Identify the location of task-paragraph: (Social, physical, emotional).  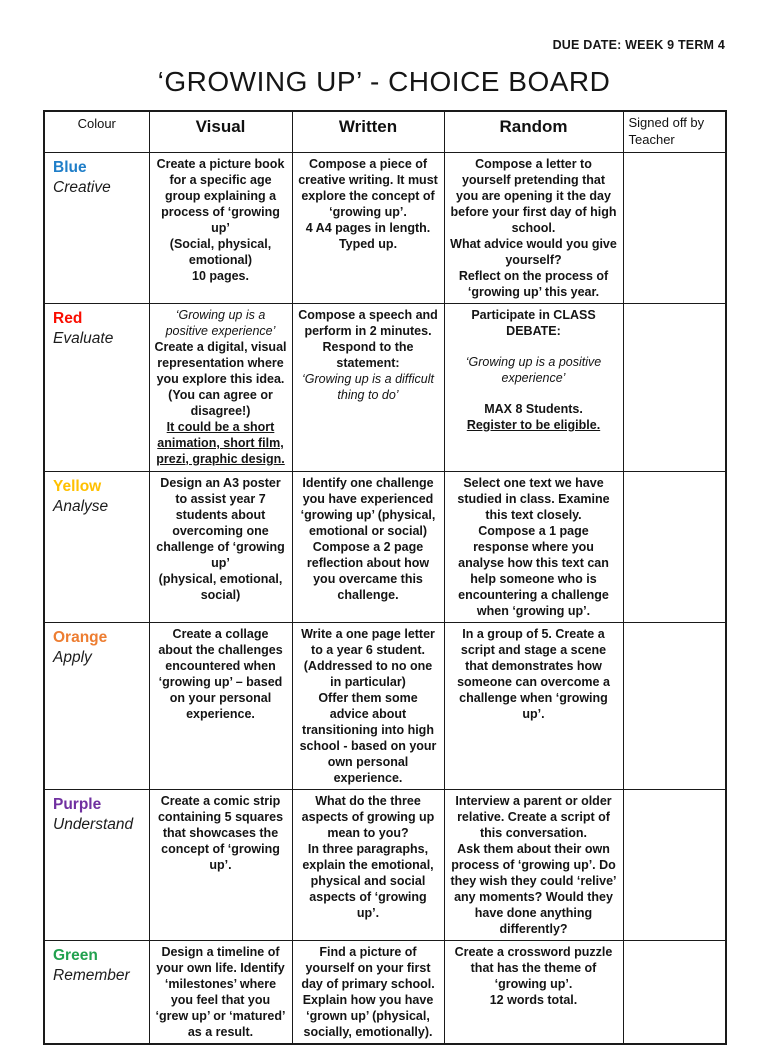
(220, 251).